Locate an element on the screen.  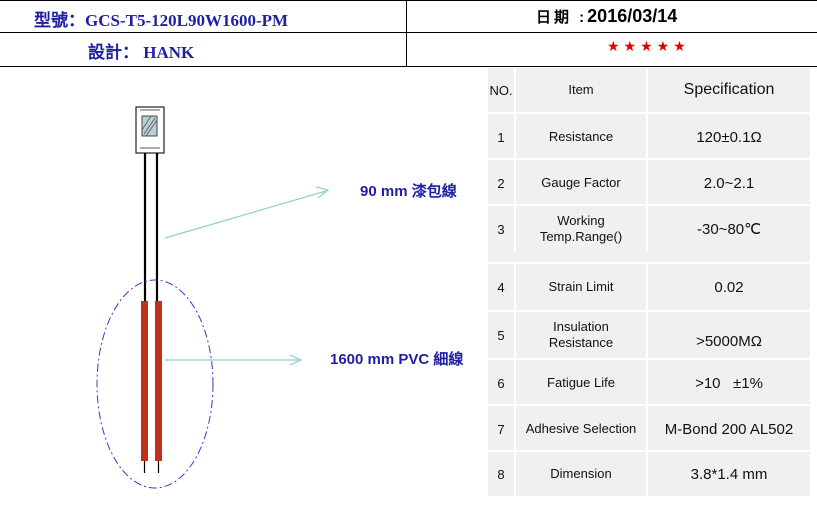
table-header-row: NO. Item Specification is located at coordinates (649, 90).